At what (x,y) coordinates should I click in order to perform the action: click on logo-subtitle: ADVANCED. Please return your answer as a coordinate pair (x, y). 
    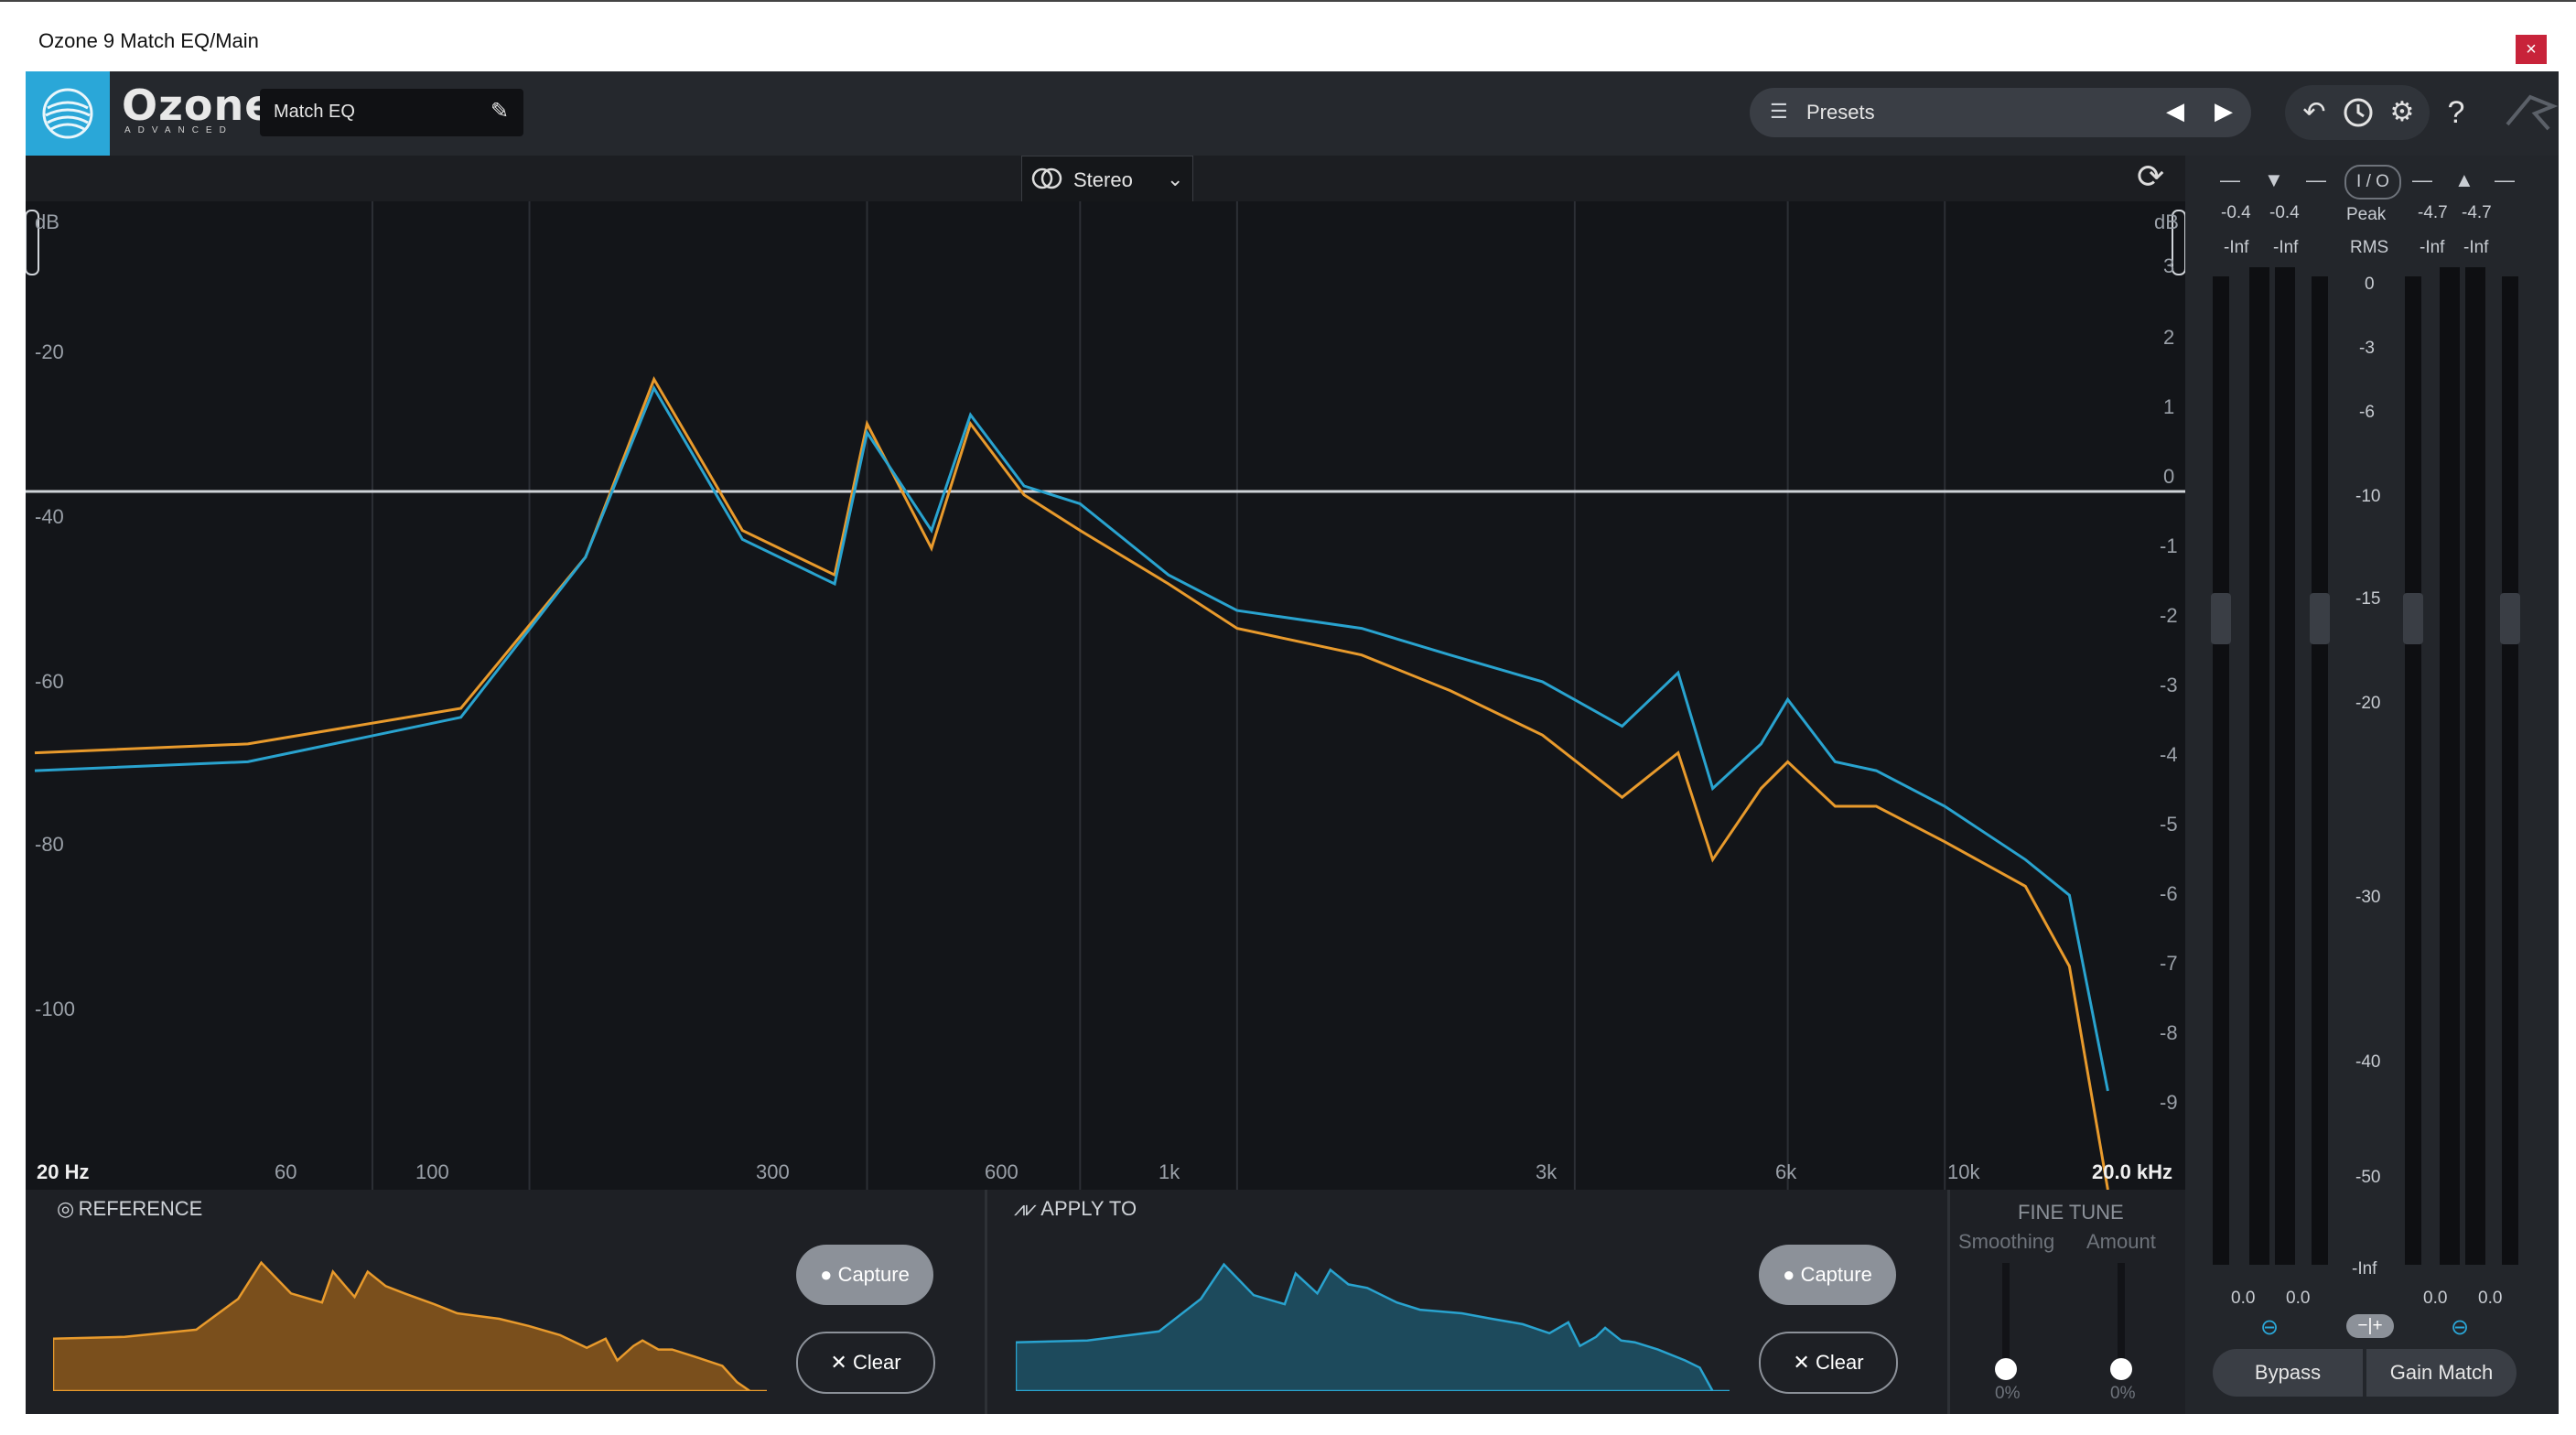
    Looking at the image, I should click on (178, 130).